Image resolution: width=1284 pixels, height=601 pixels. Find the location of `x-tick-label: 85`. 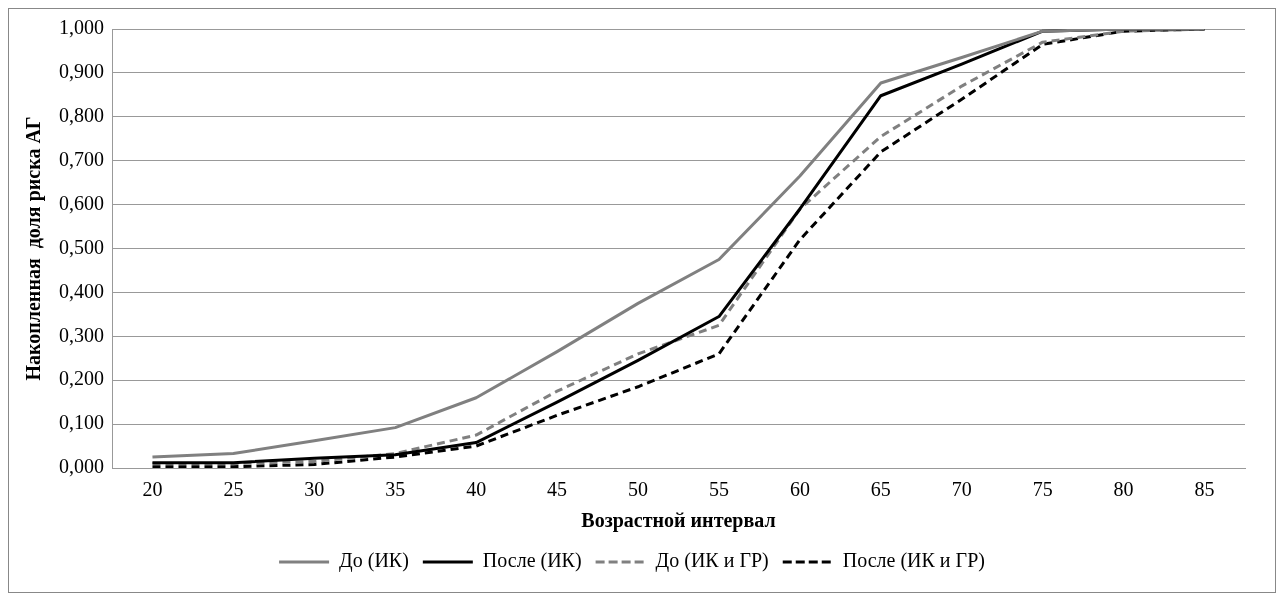

x-tick-label: 85 is located at coordinates (1204, 489).